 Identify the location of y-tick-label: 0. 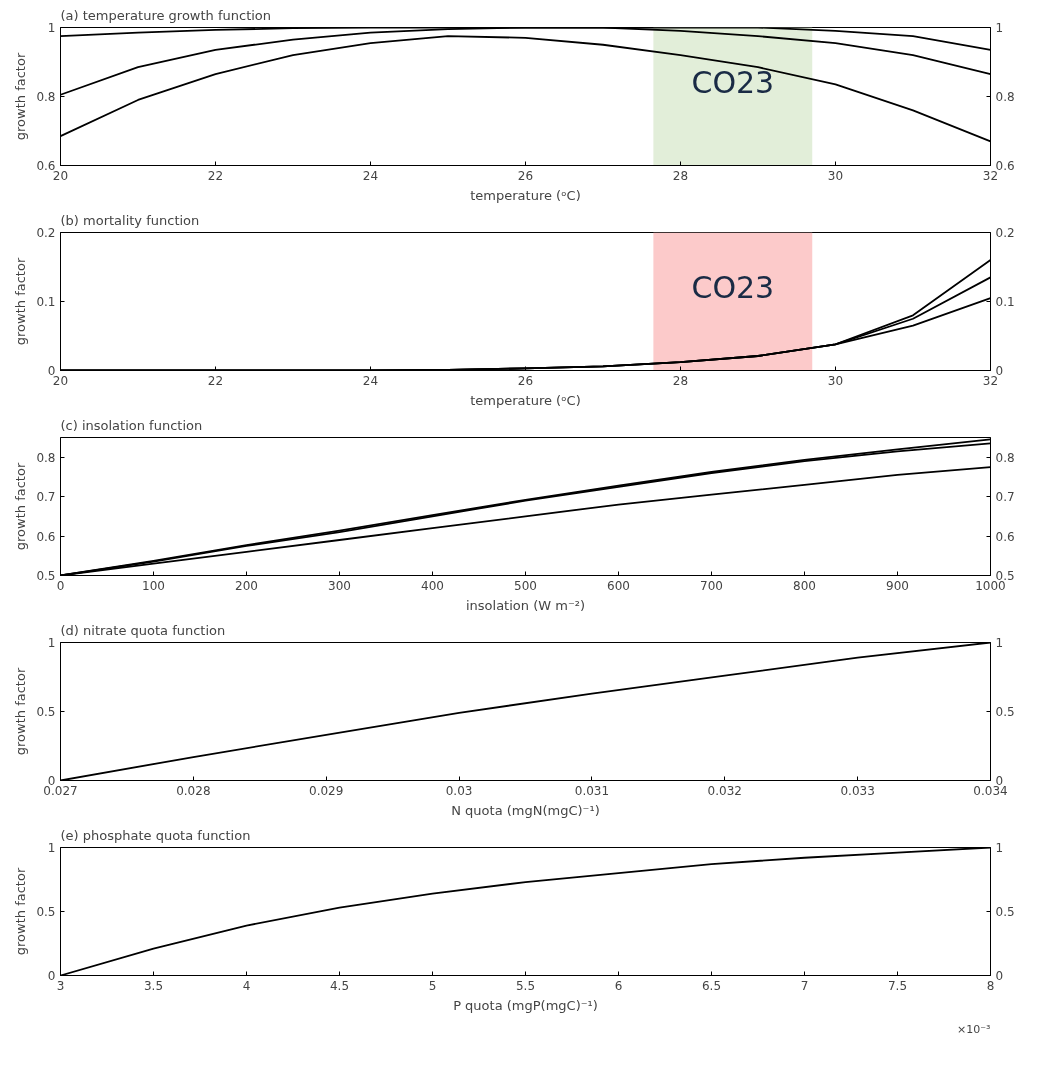
(51, 976).